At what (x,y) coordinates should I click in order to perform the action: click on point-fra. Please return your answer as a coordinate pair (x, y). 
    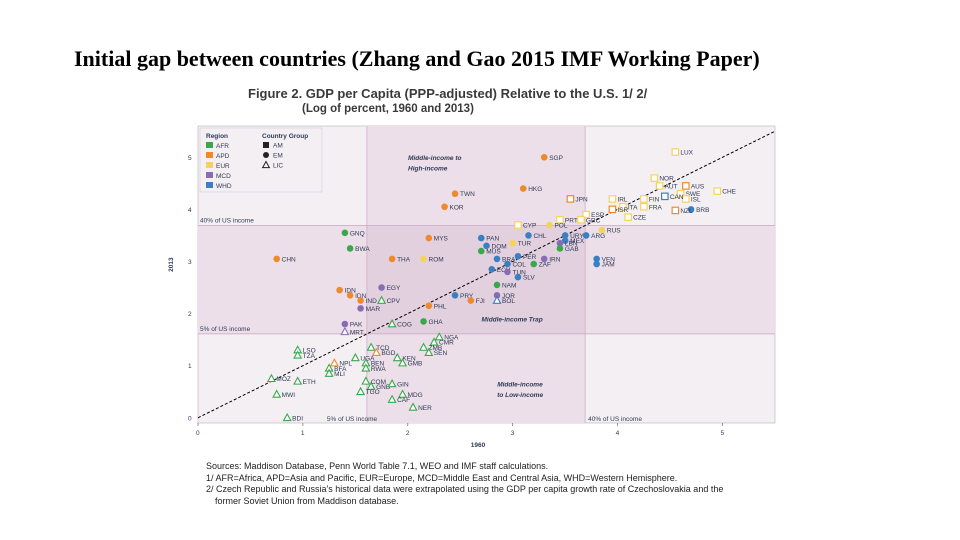
    Looking at the image, I should click on (644, 206).